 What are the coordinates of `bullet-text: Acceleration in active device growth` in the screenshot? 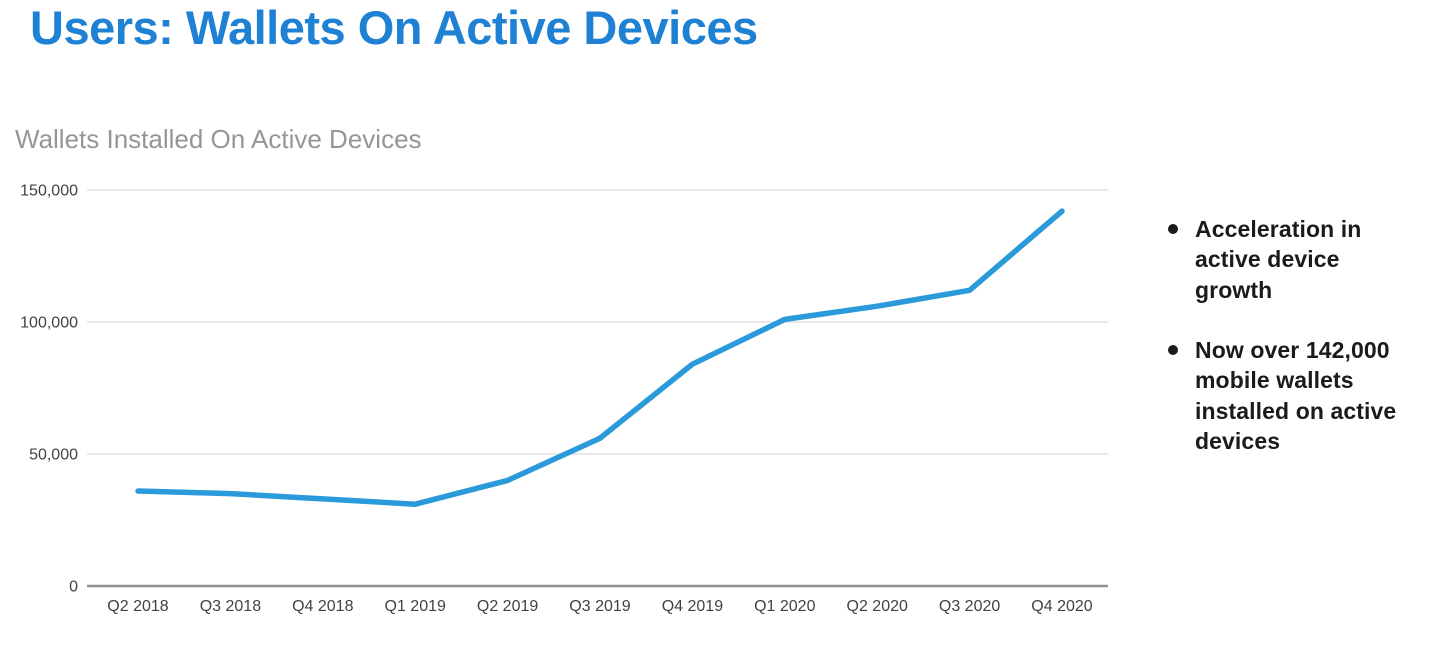 It's located at (1278, 259).